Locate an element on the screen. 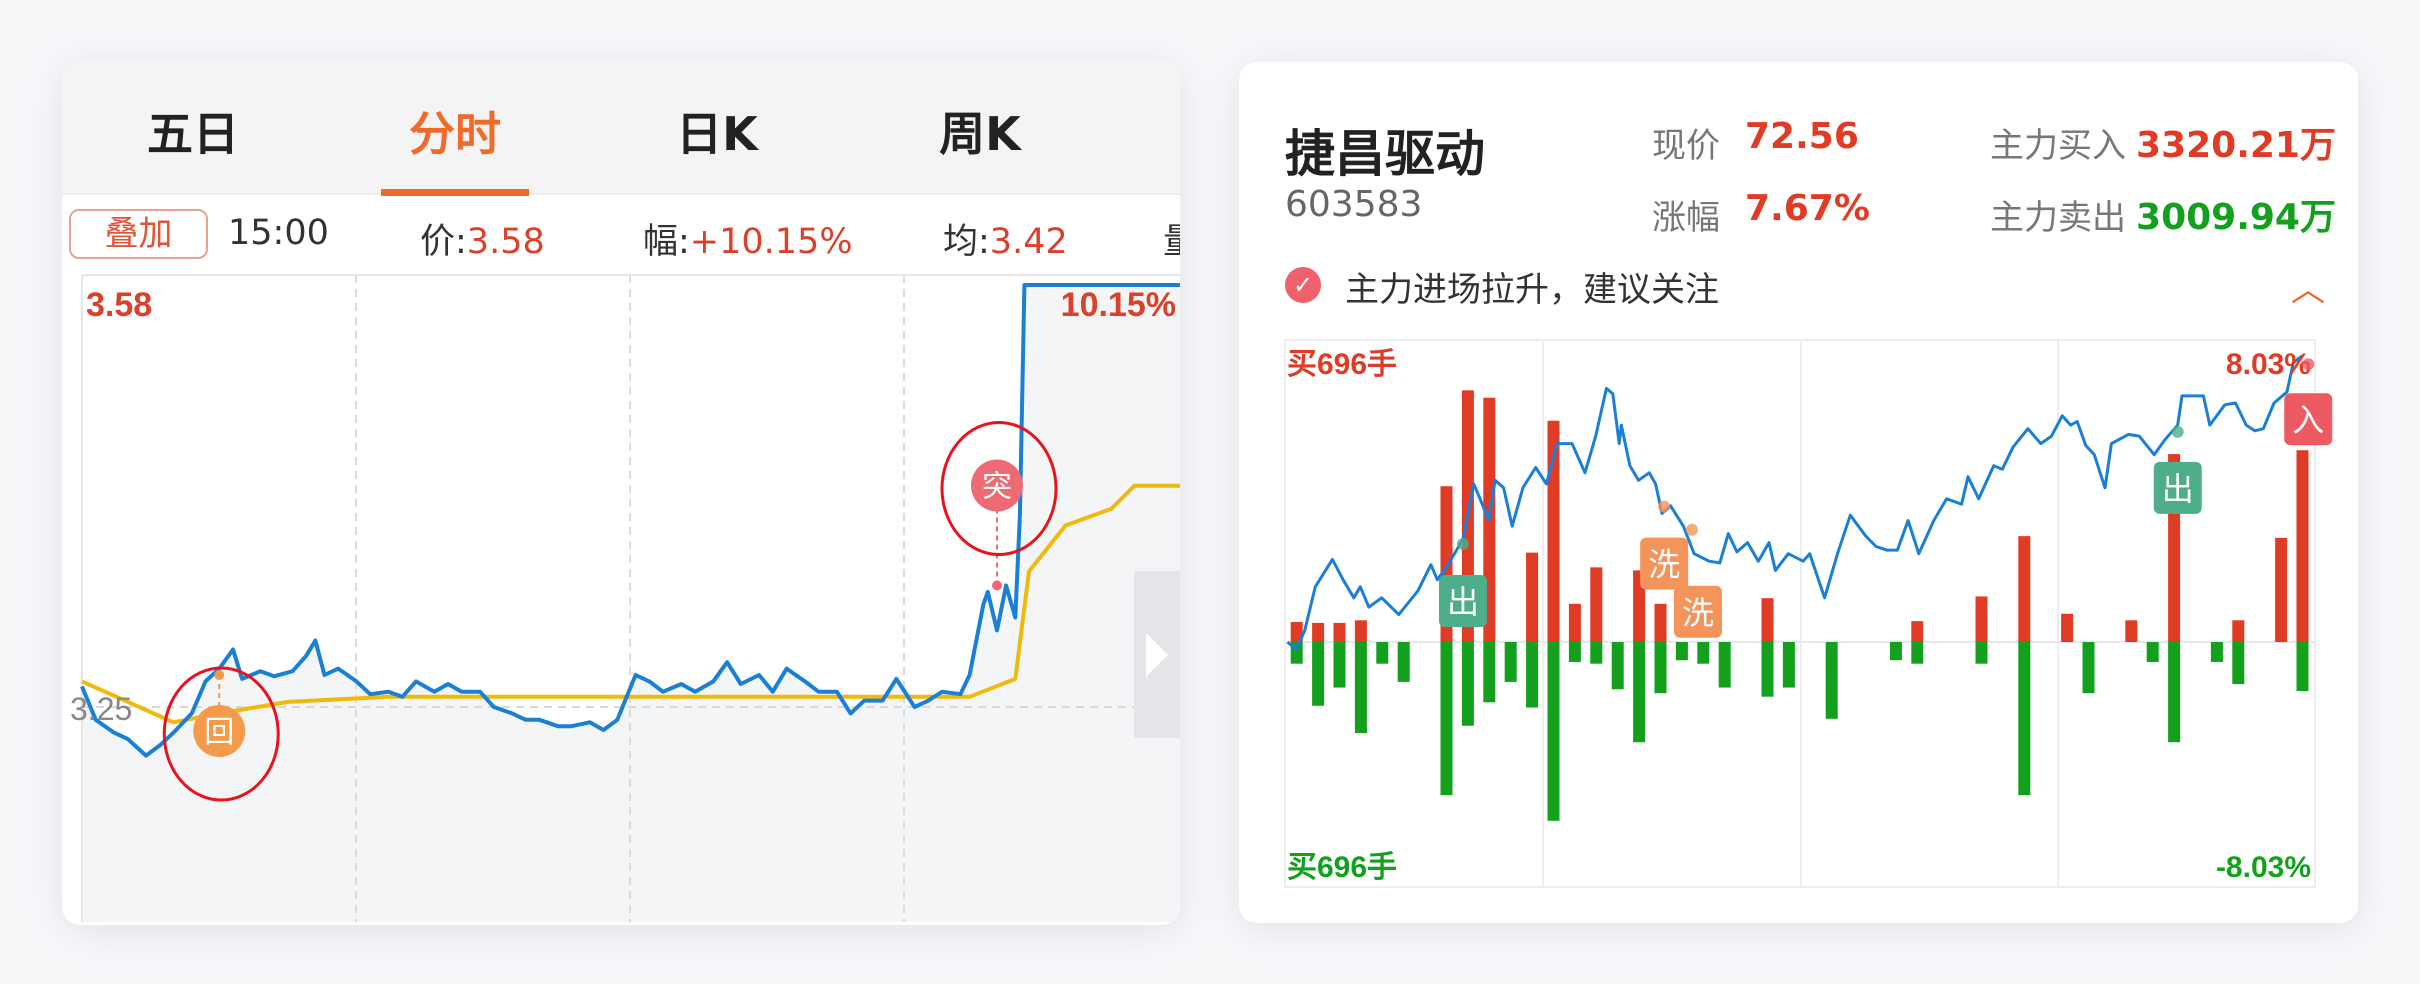  current-price-value: 72.56 is located at coordinates (1802, 136).